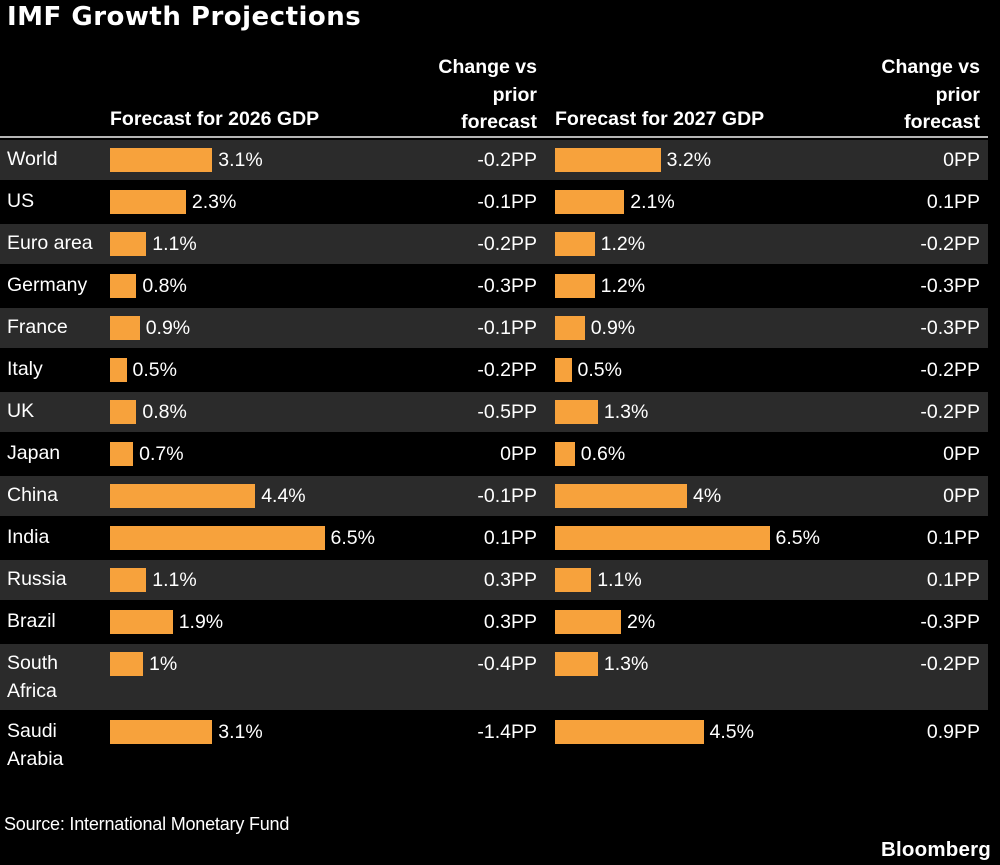 This screenshot has width=1000, height=865. I want to click on gdp-2027-cell: 1.3%, so click(725, 677).